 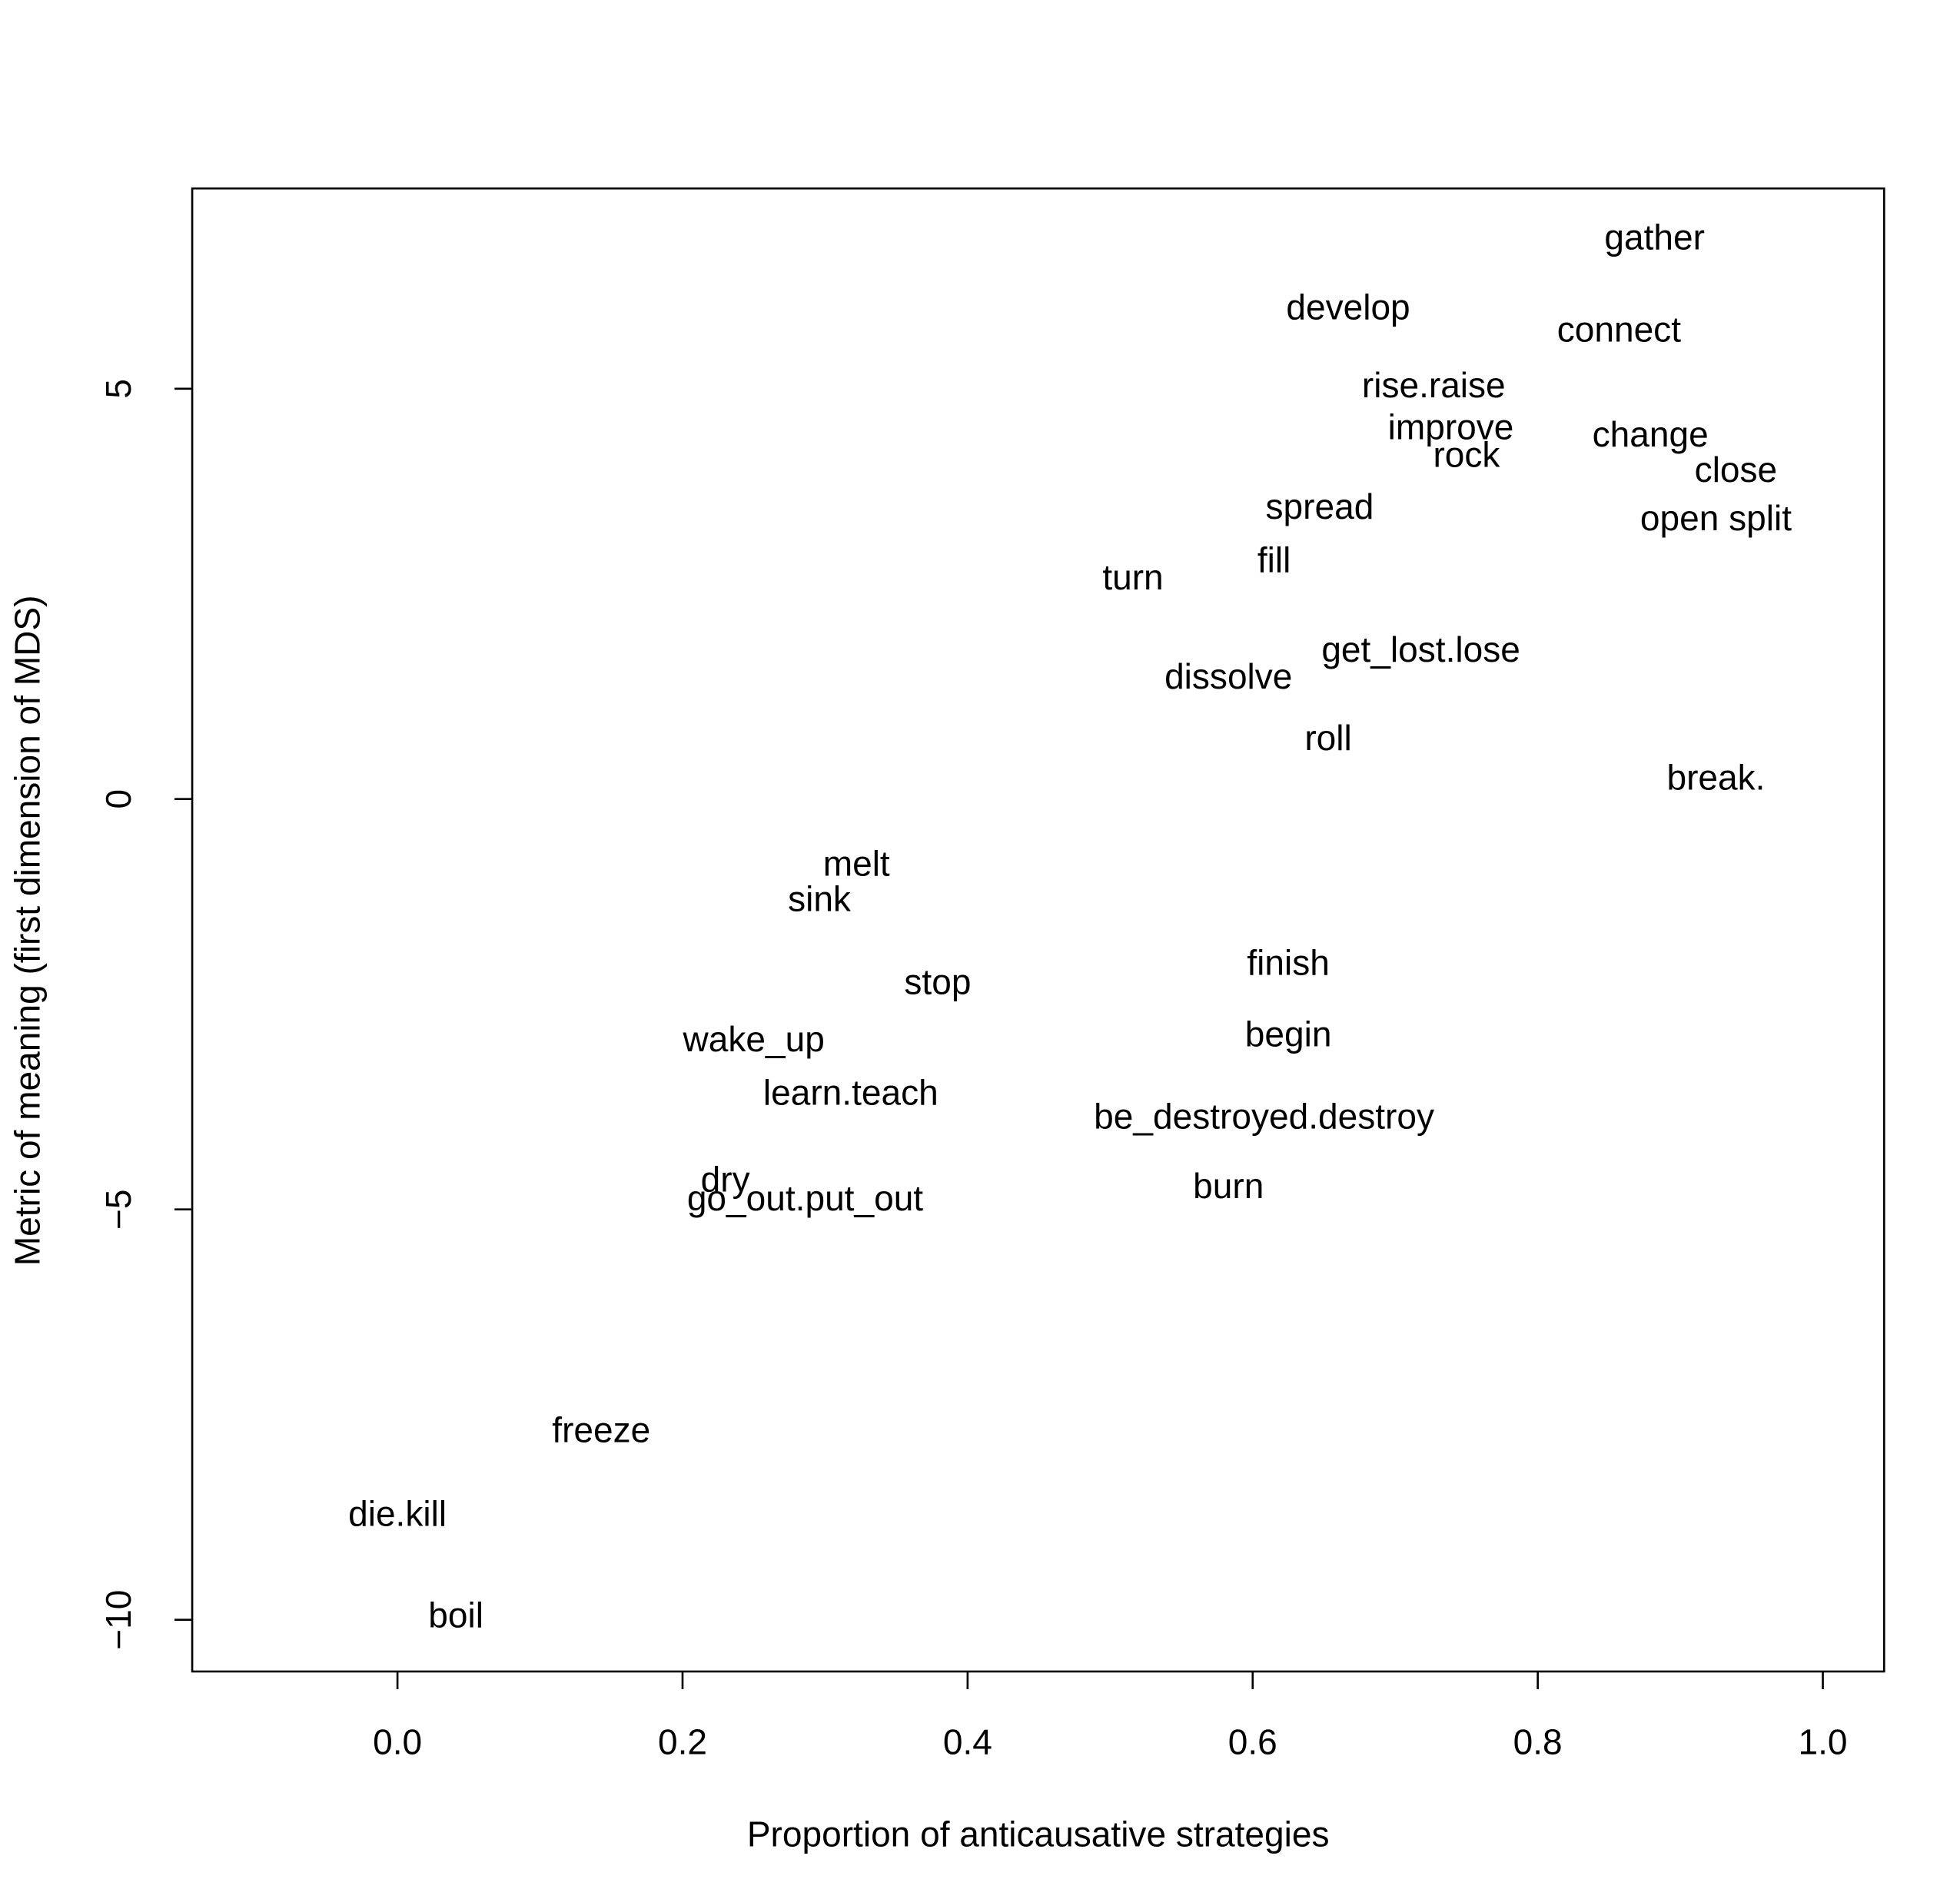 I want to click on x-tick-label: 1.0, so click(x=1823, y=1742).